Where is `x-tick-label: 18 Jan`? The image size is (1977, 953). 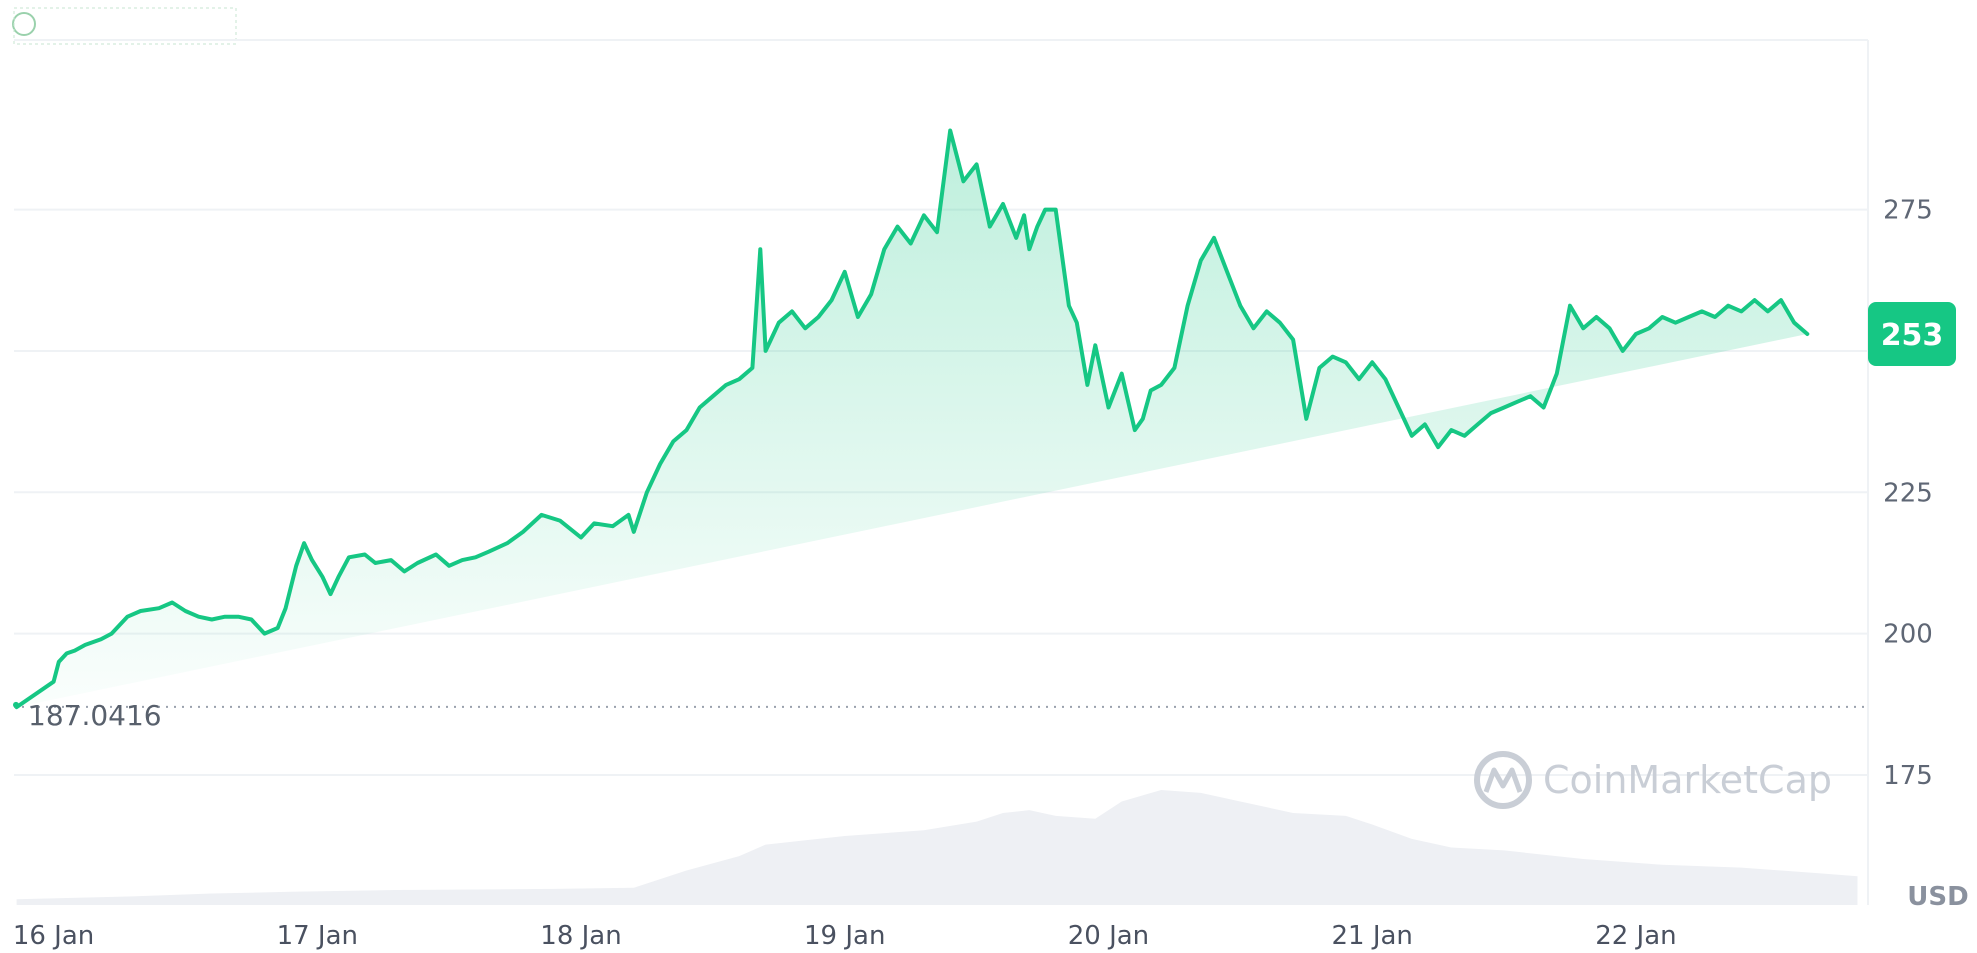
x-tick-label: 18 Jan is located at coordinates (580, 936).